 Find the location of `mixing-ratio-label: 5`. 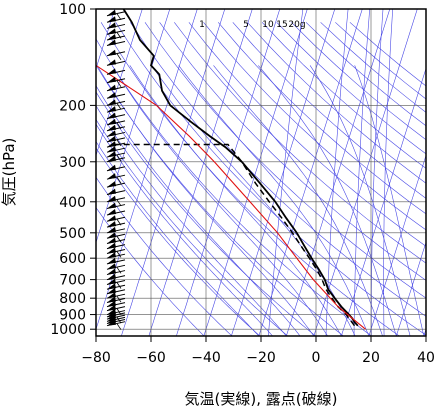

mixing-ratio-label: 5 is located at coordinates (246, 25).